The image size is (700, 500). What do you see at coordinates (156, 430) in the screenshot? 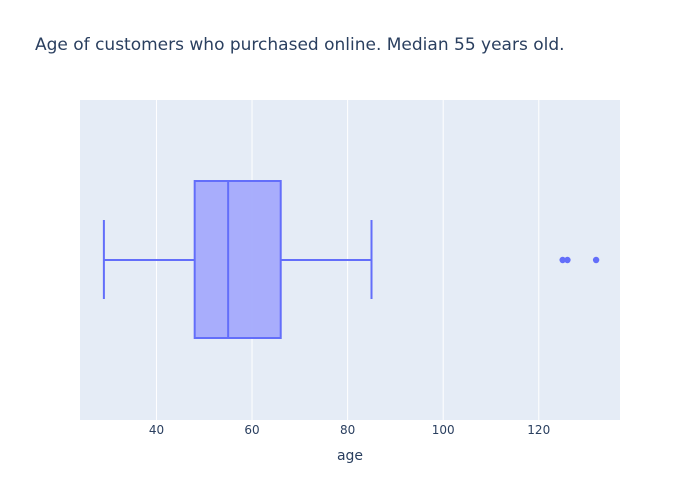
I see `x-tick-label-40: 40` at bounding box center [156, 430].